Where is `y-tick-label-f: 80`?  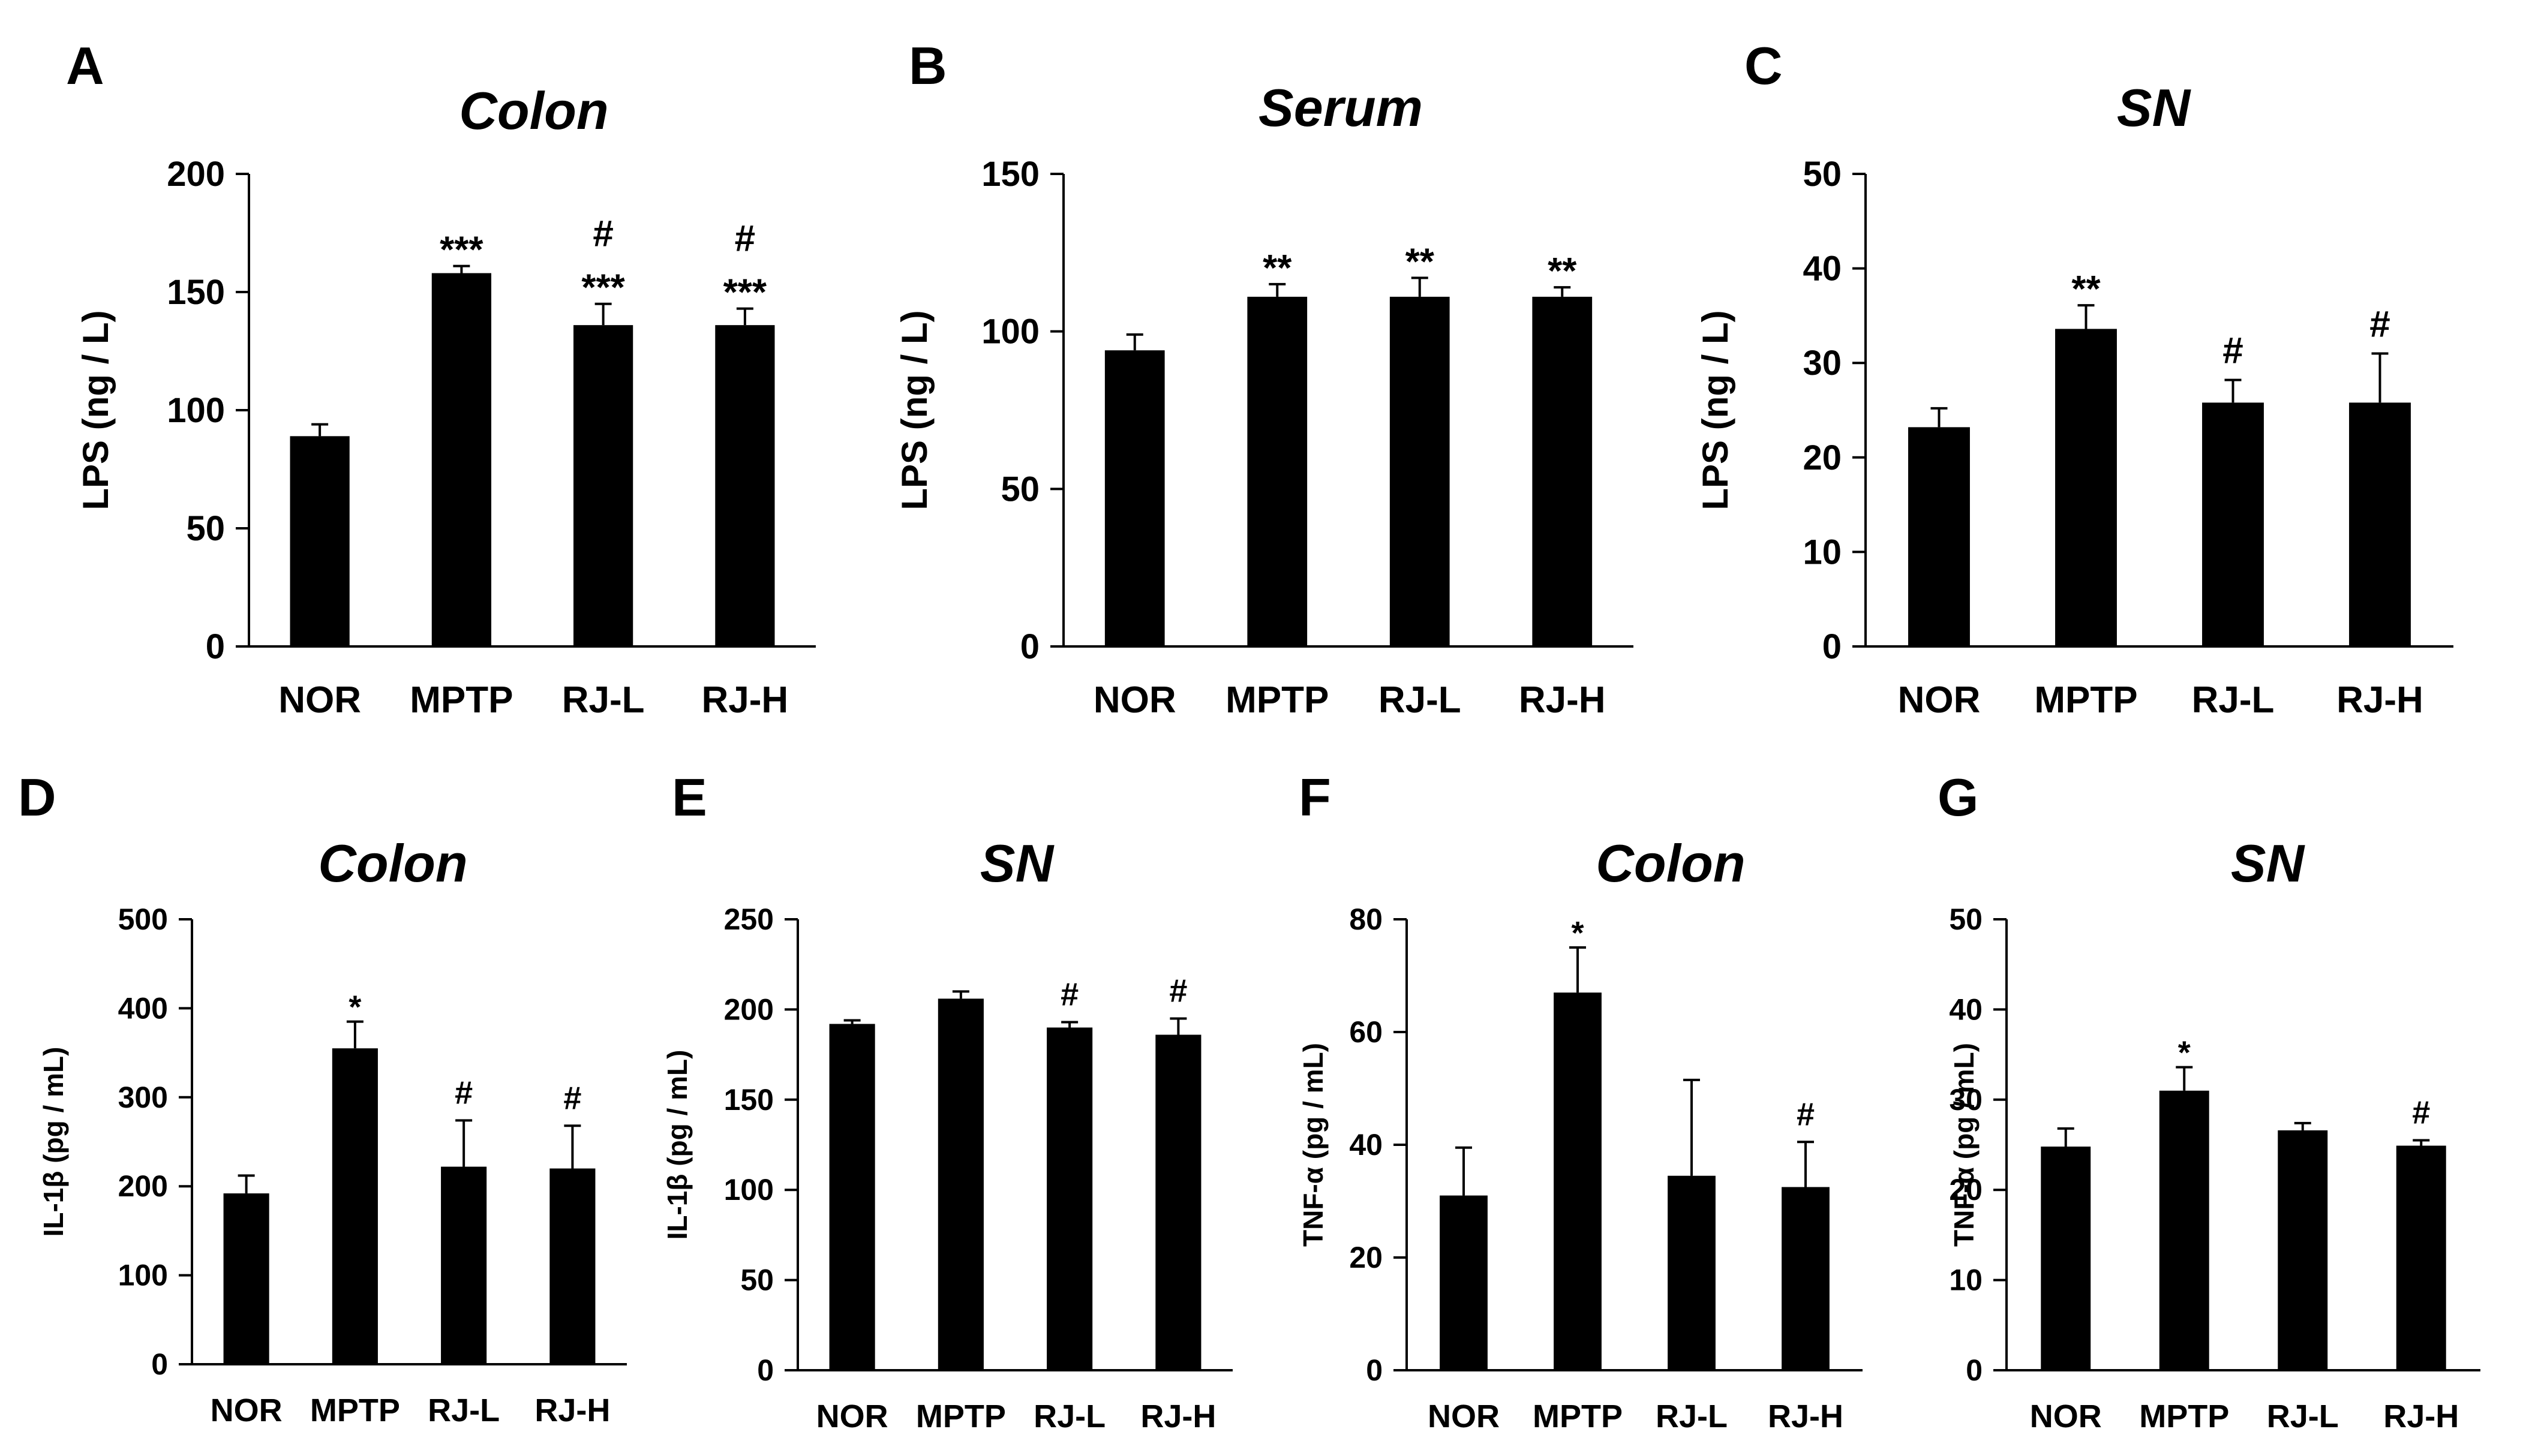
y-tick-label-f: 80 is located at coordinates (1366, 919).